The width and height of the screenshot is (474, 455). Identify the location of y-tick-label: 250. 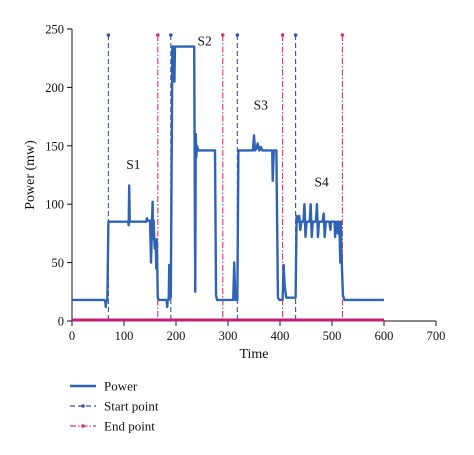
(54, 30).